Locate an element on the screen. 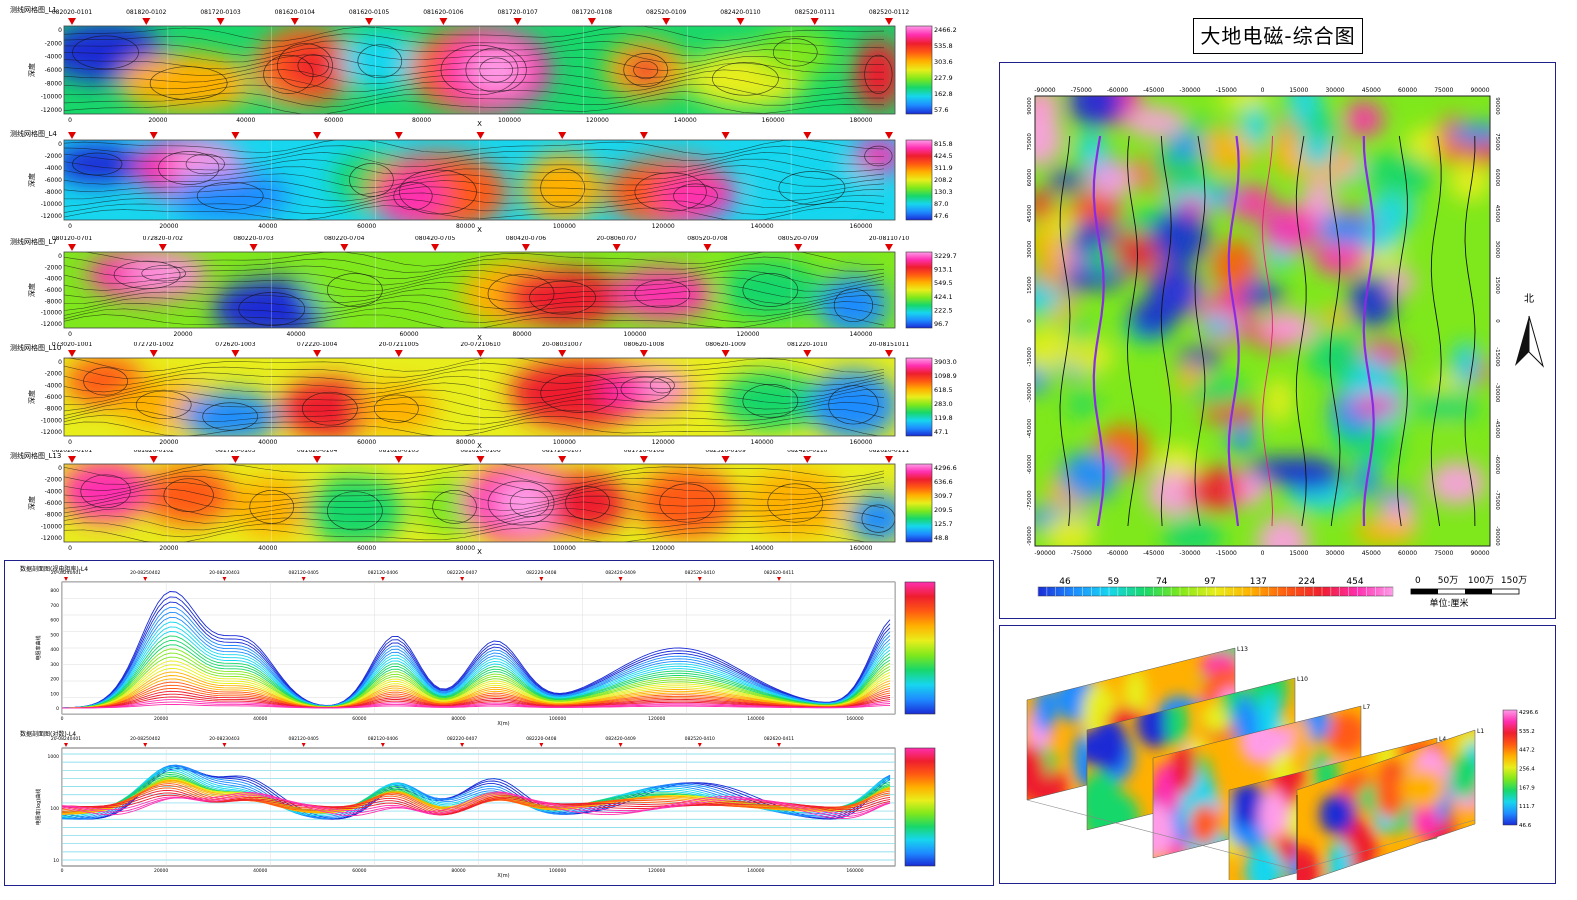 This screenshot has height=900, width=1577. section-ylabel: 深度 is located at coordinates (31, 290).